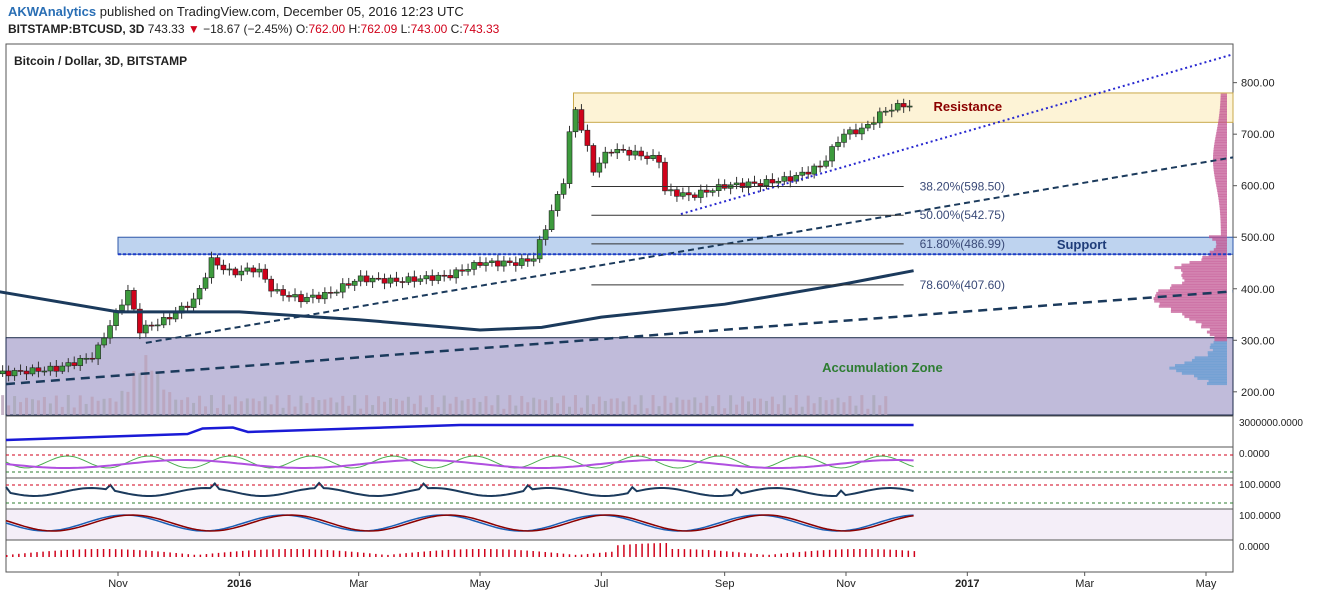 Image resolution: width=1321 pixels, height=597 pixels. I want to click on fib-label: 50.00%(542.75), so click(962, 215).